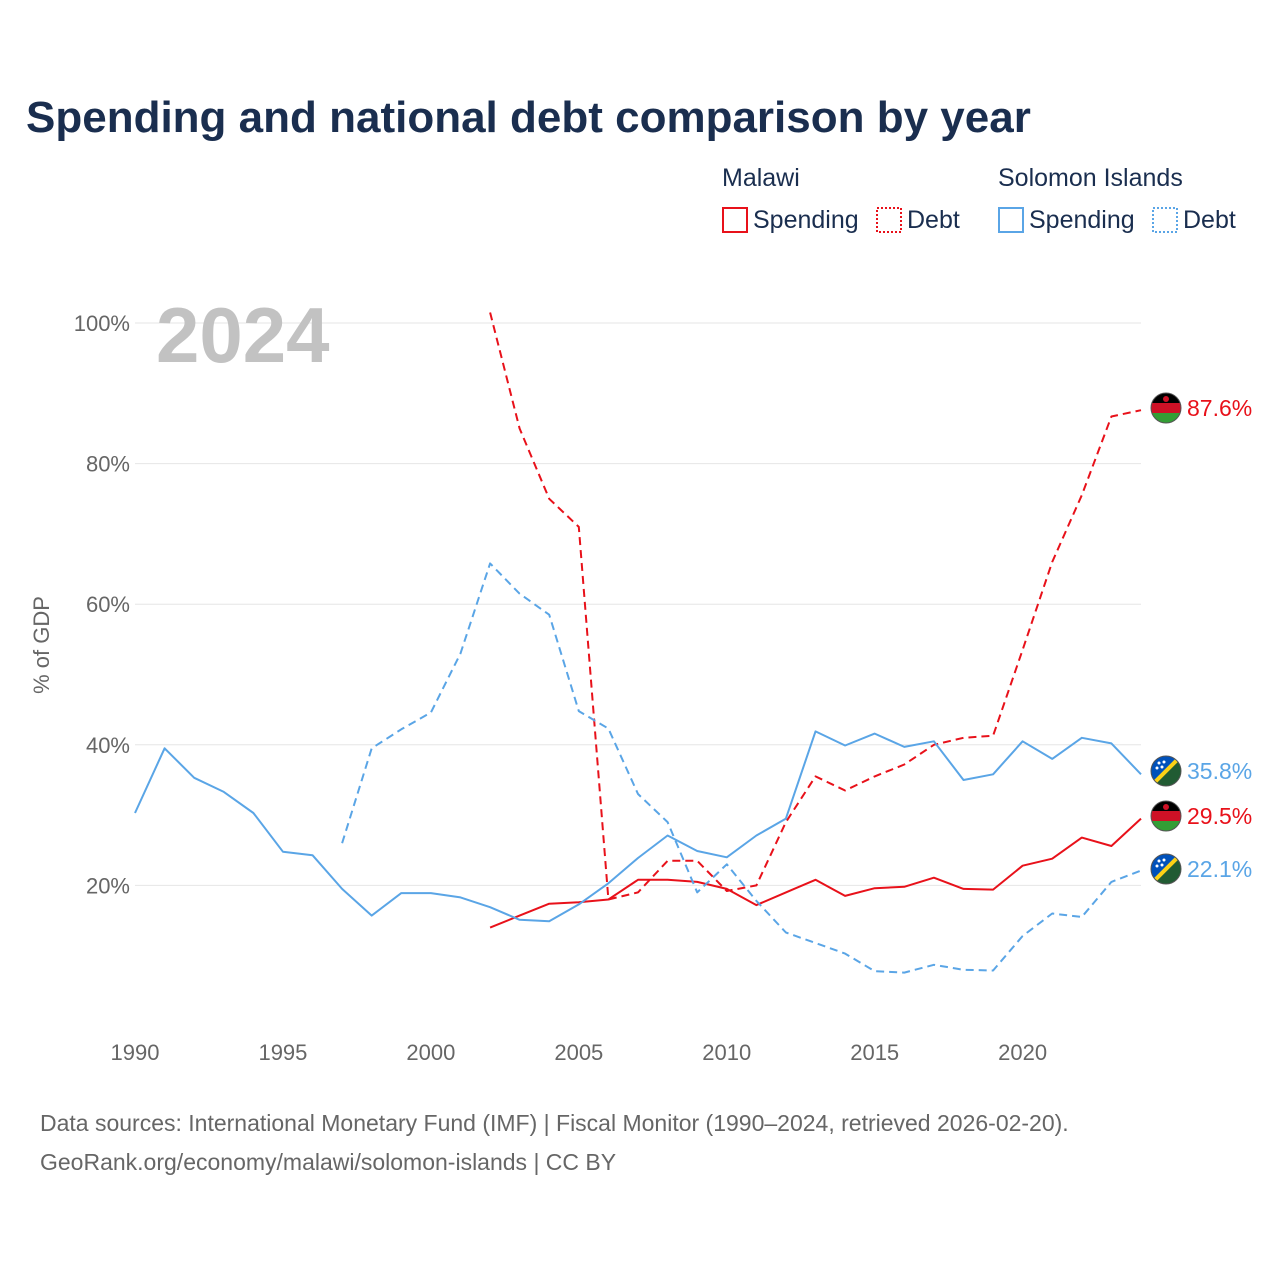  What do you see at coordinates (1219, 771) in the screenshot?
I see `end-label-solomon-spending: 35.8%` at bounding box center [1219, 771].